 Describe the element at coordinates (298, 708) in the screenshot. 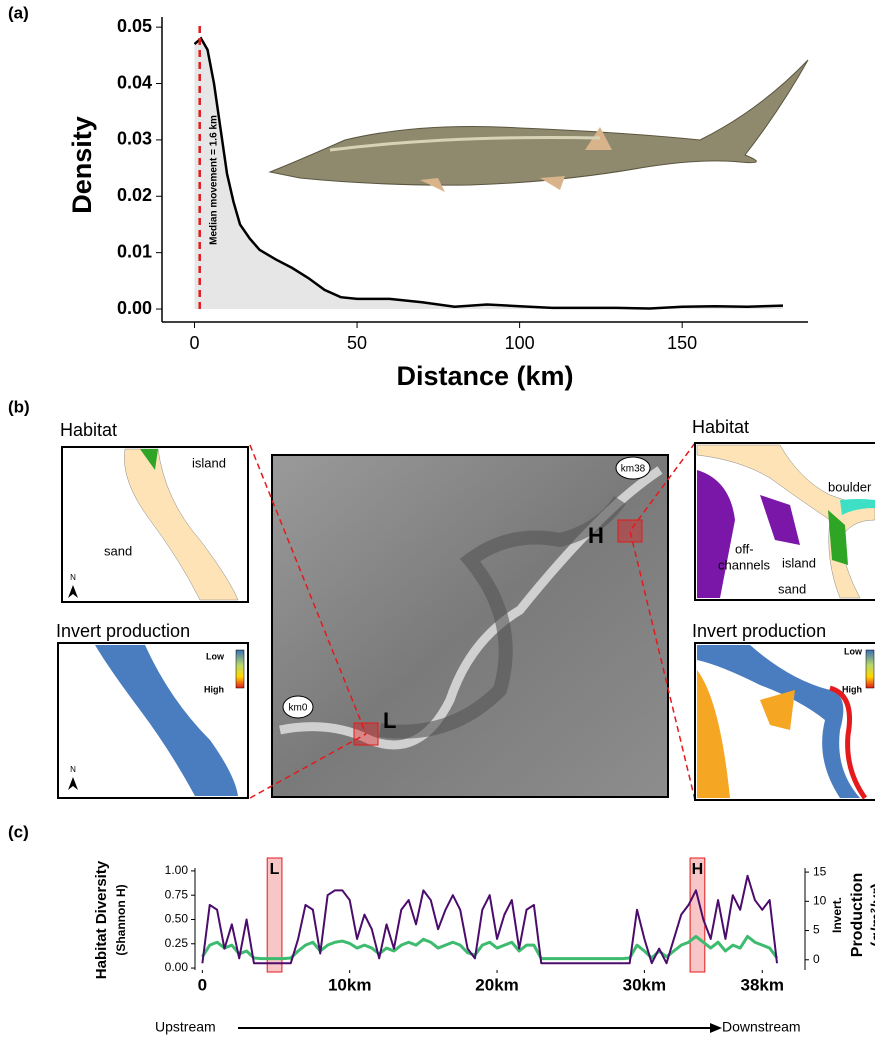

I see `map-label: km0` at that location.